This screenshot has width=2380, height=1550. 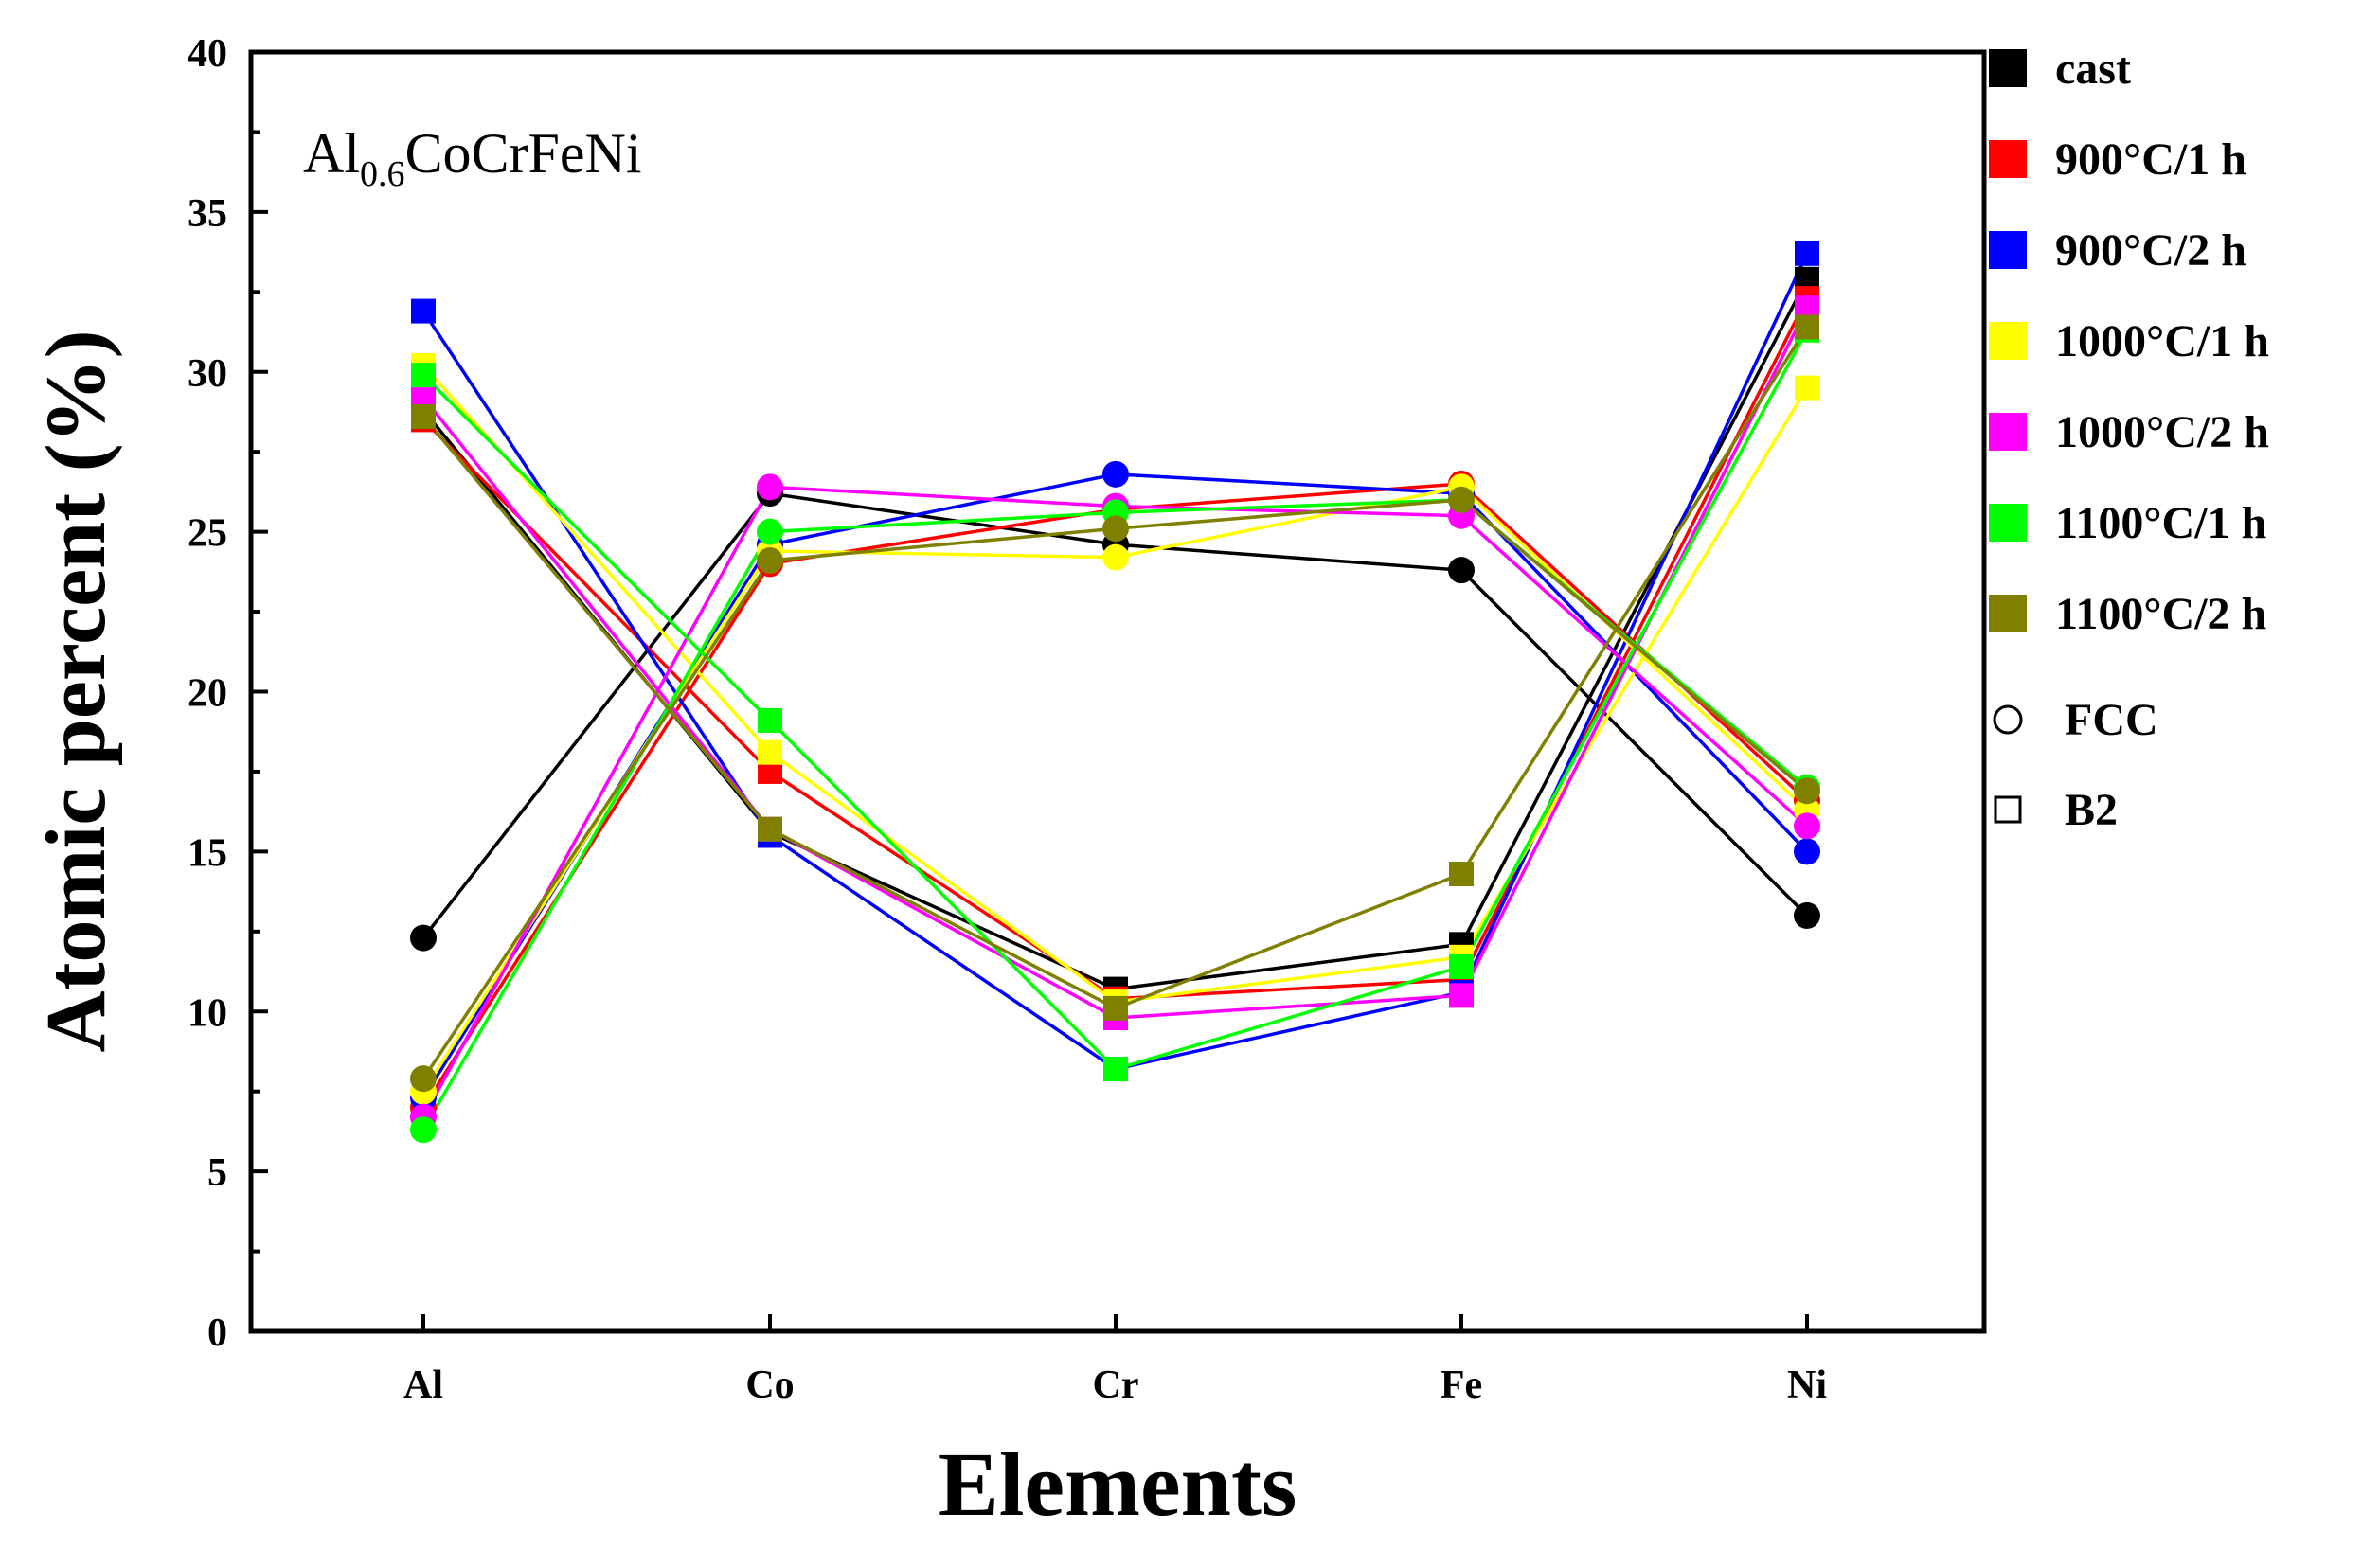 I want to click on y-tick-label: 25, so click(x=207, y=534).